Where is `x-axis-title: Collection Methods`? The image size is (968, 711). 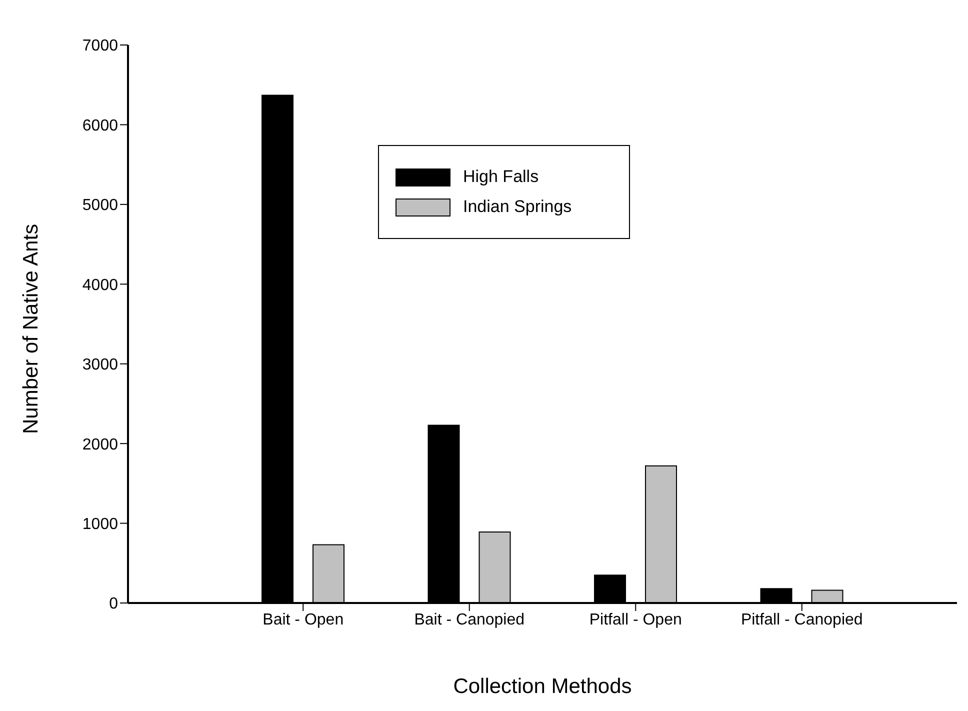 x-axis-title: Collection Methods is located at coordinates (542, 686).